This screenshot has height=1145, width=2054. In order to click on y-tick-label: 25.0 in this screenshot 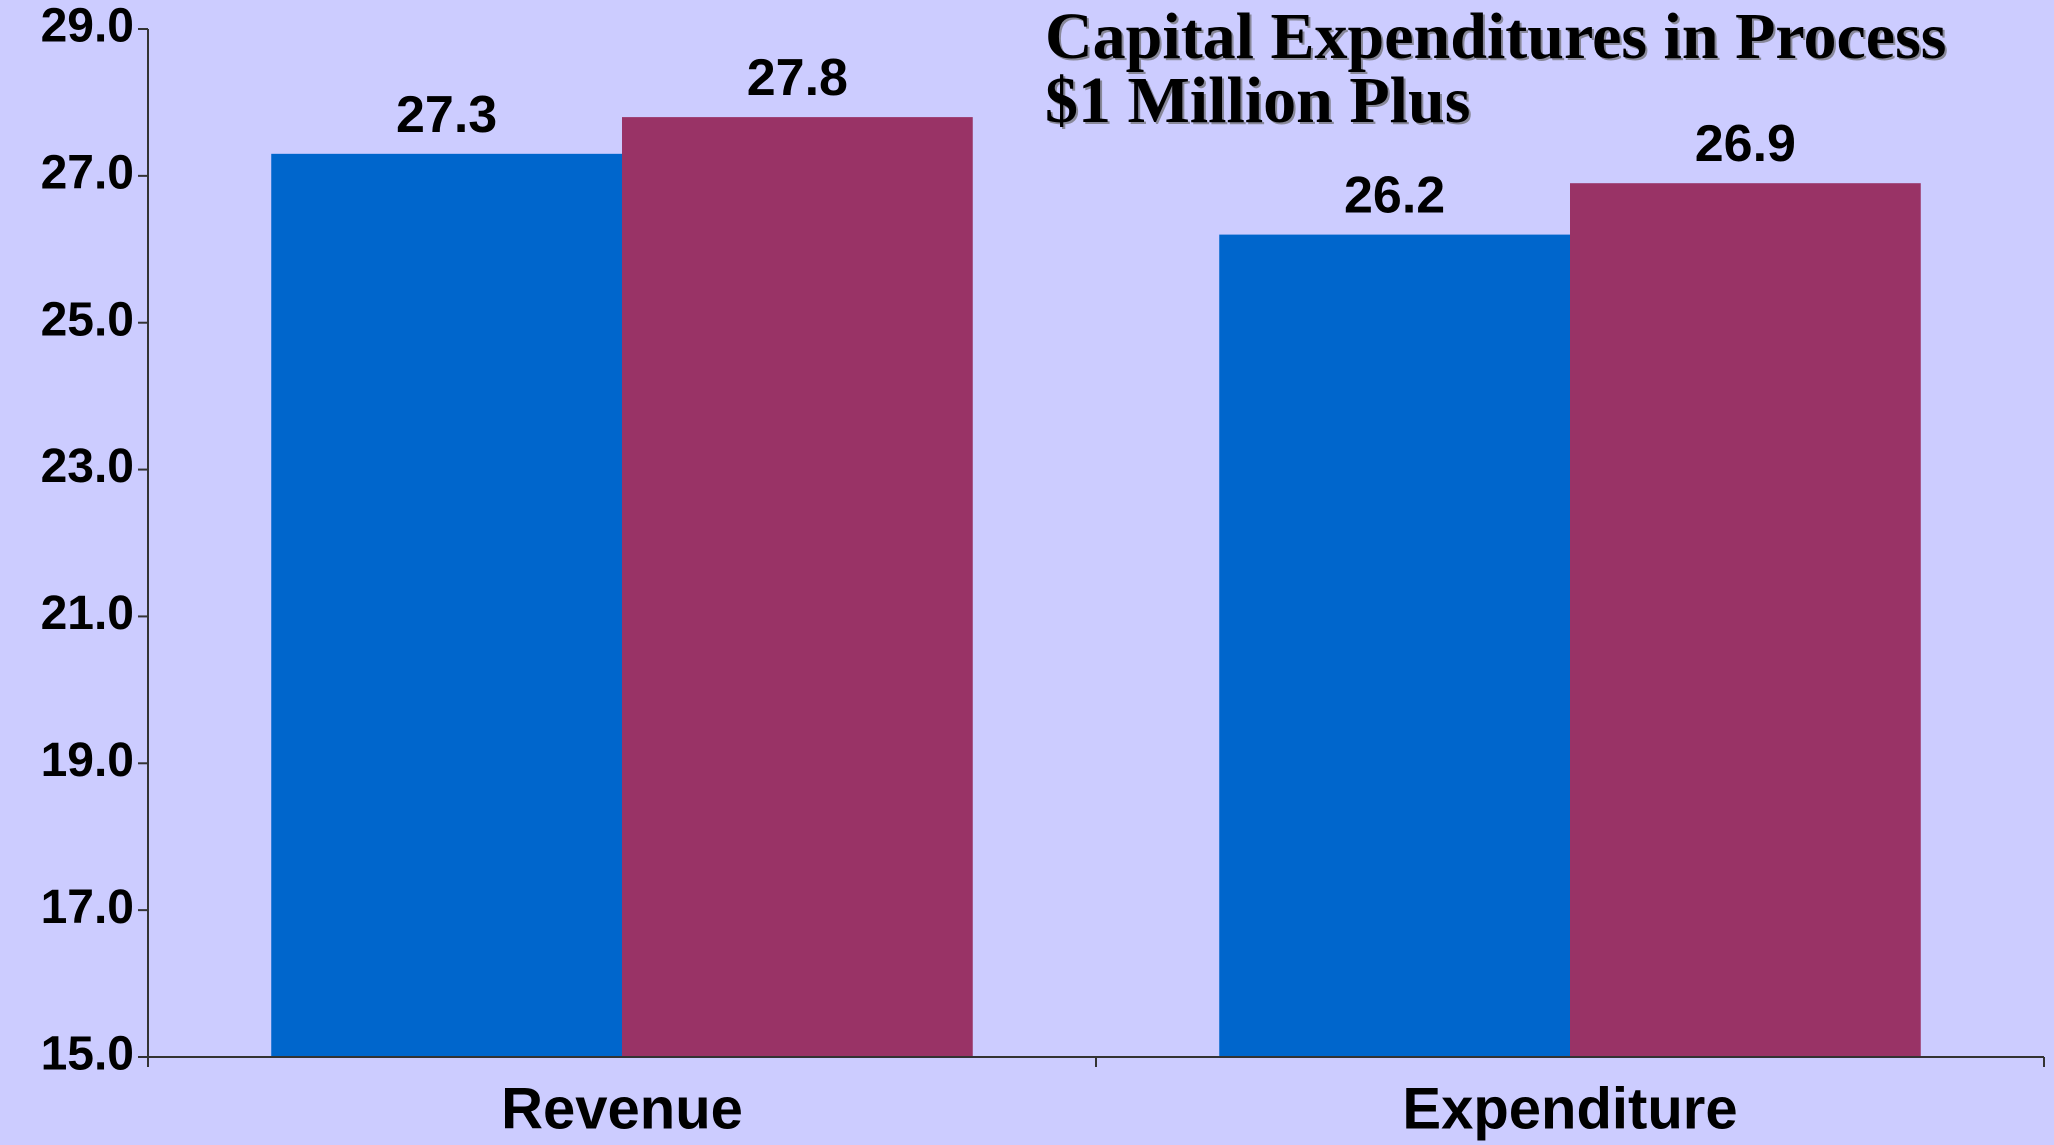, I will do `click(87, 319)`.